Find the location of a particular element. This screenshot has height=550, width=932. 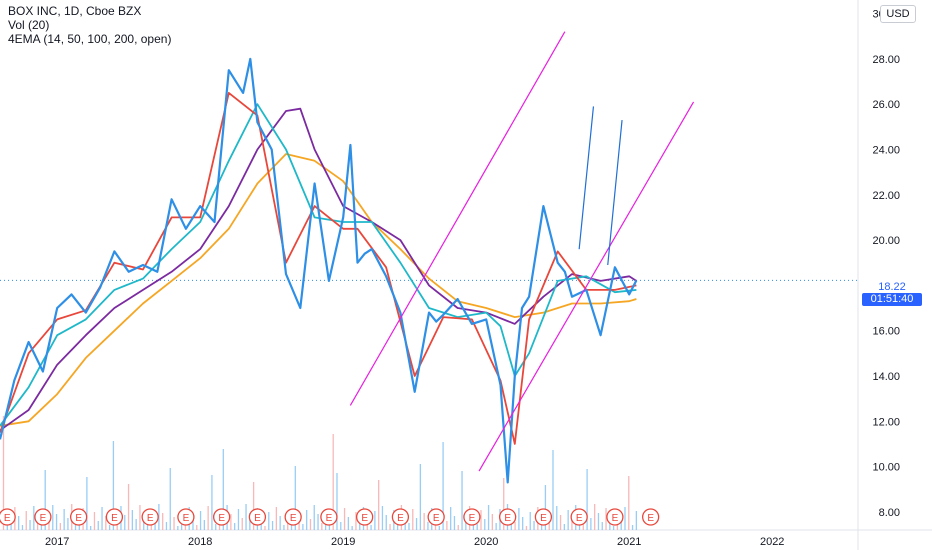

y-tick-label: 14.00 is located at coordinates (886, 377).